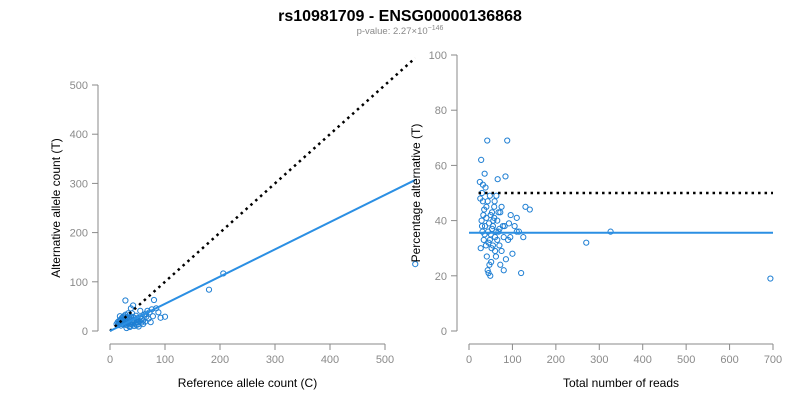 The height and width of the screenshot is (400, 800). Describe the element at coordinates (79, 135) in the screenshot. I see `y-tick-label: 400` at that location.